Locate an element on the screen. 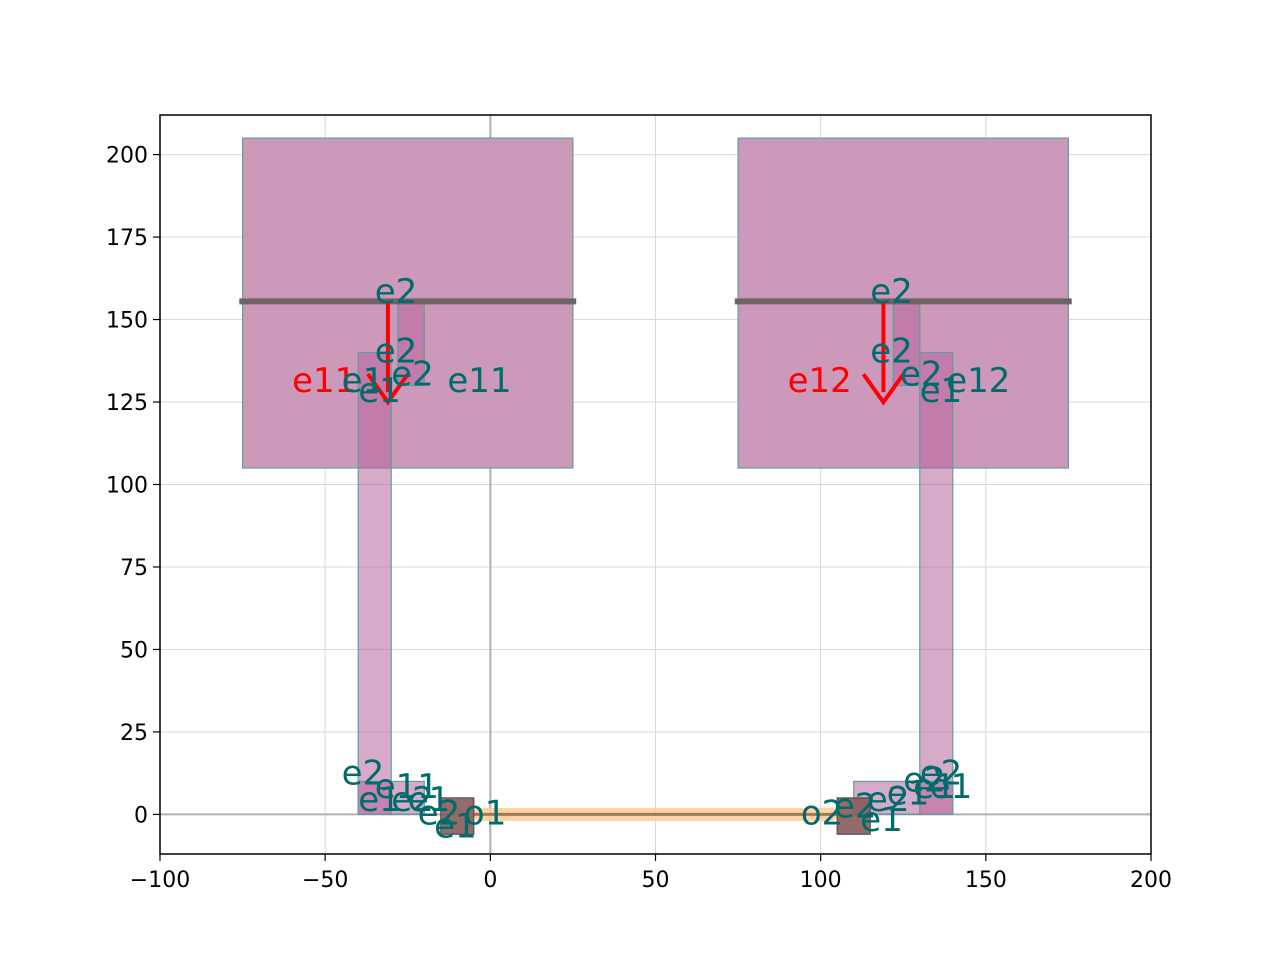  route-left-top is located at coordinates (411, 344).